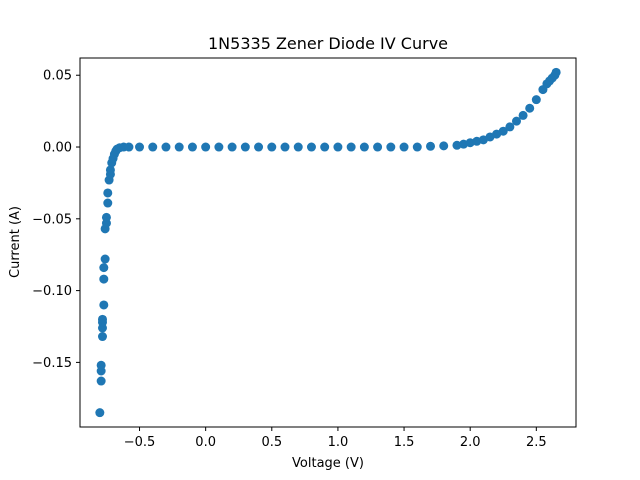 Image resolution: width=640 pixels, height=480 pixels. Describe the element at coordinates (338, 442) in the screenshot. I see `x-tick-label: 1.0` at that location.